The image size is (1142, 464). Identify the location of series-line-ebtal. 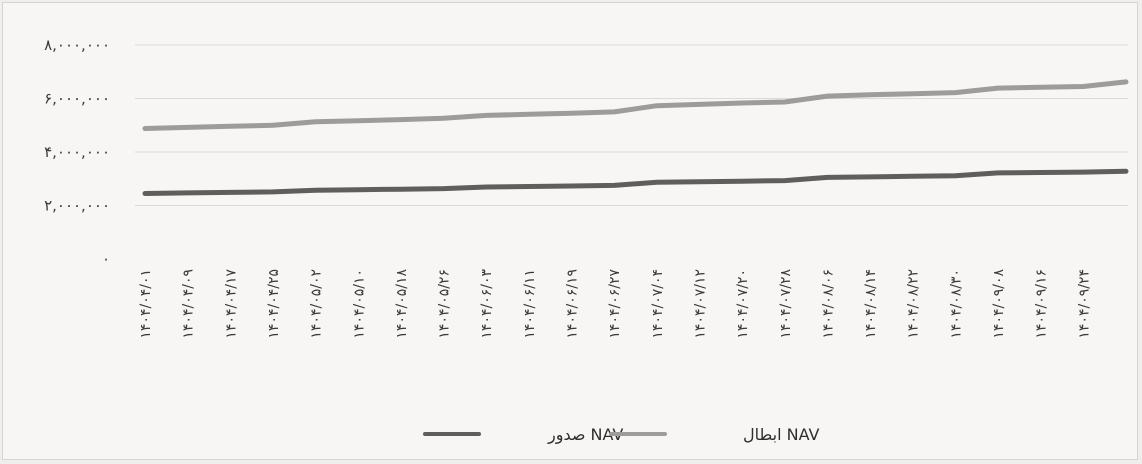
(635, 105).